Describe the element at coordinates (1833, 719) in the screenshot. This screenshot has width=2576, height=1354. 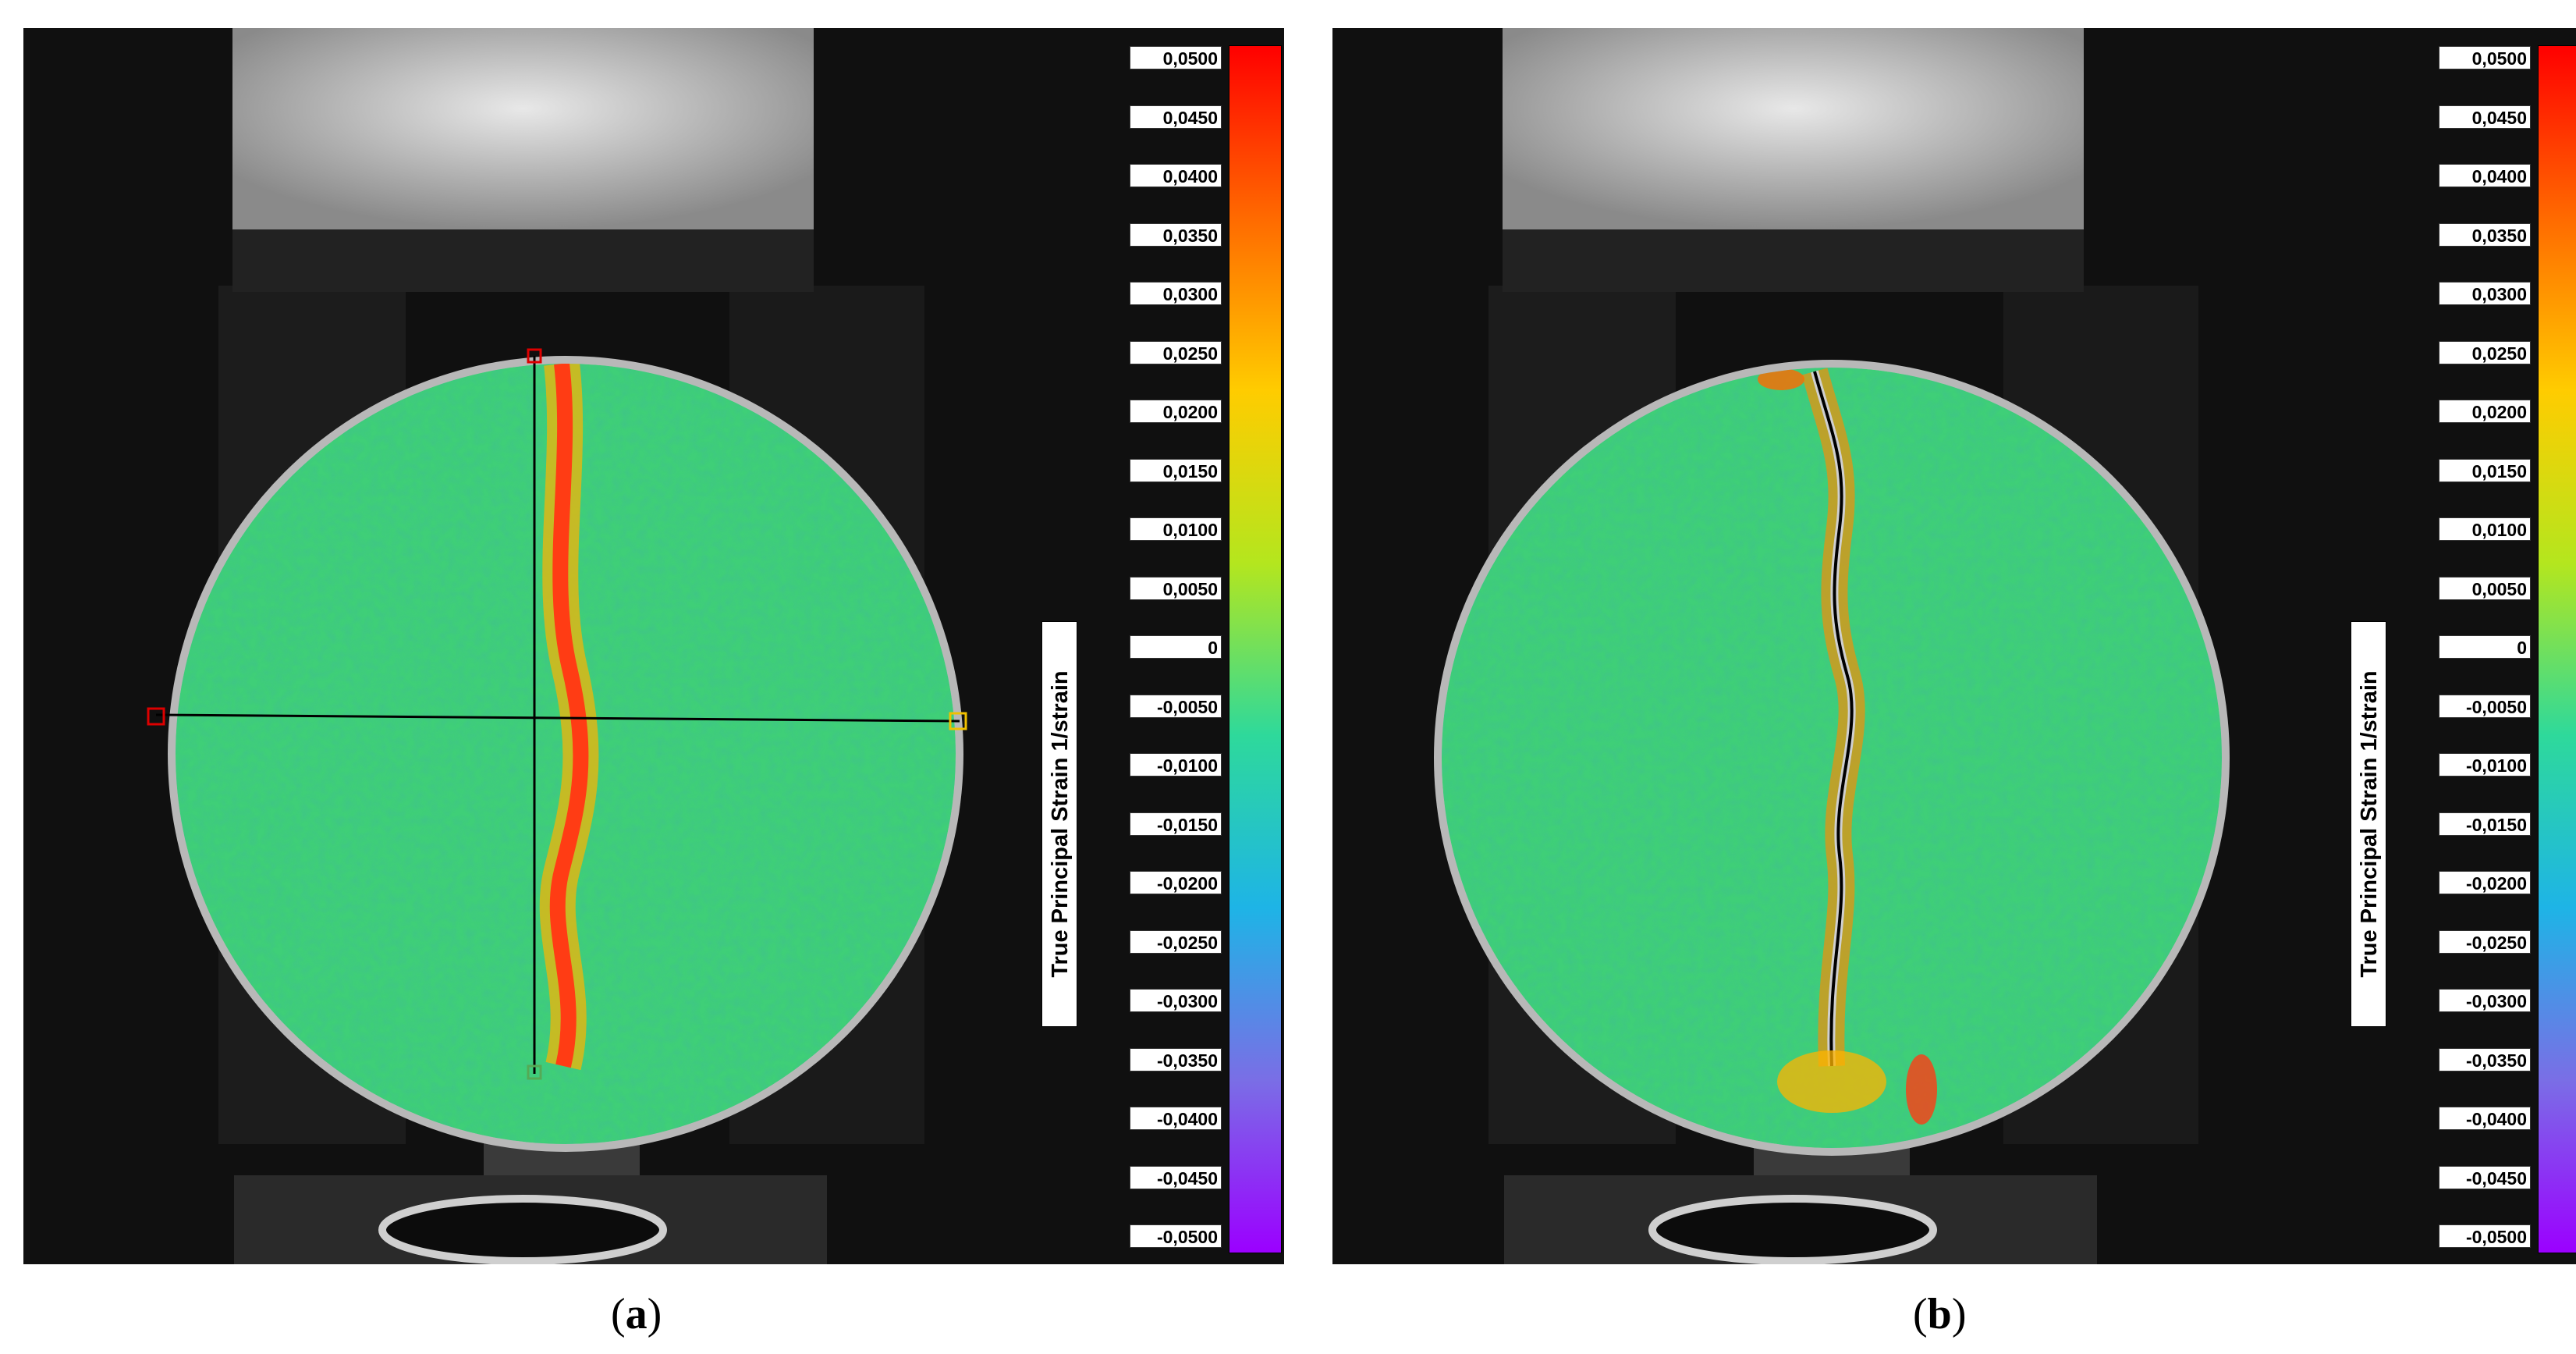
I see `crack-line` at that location.